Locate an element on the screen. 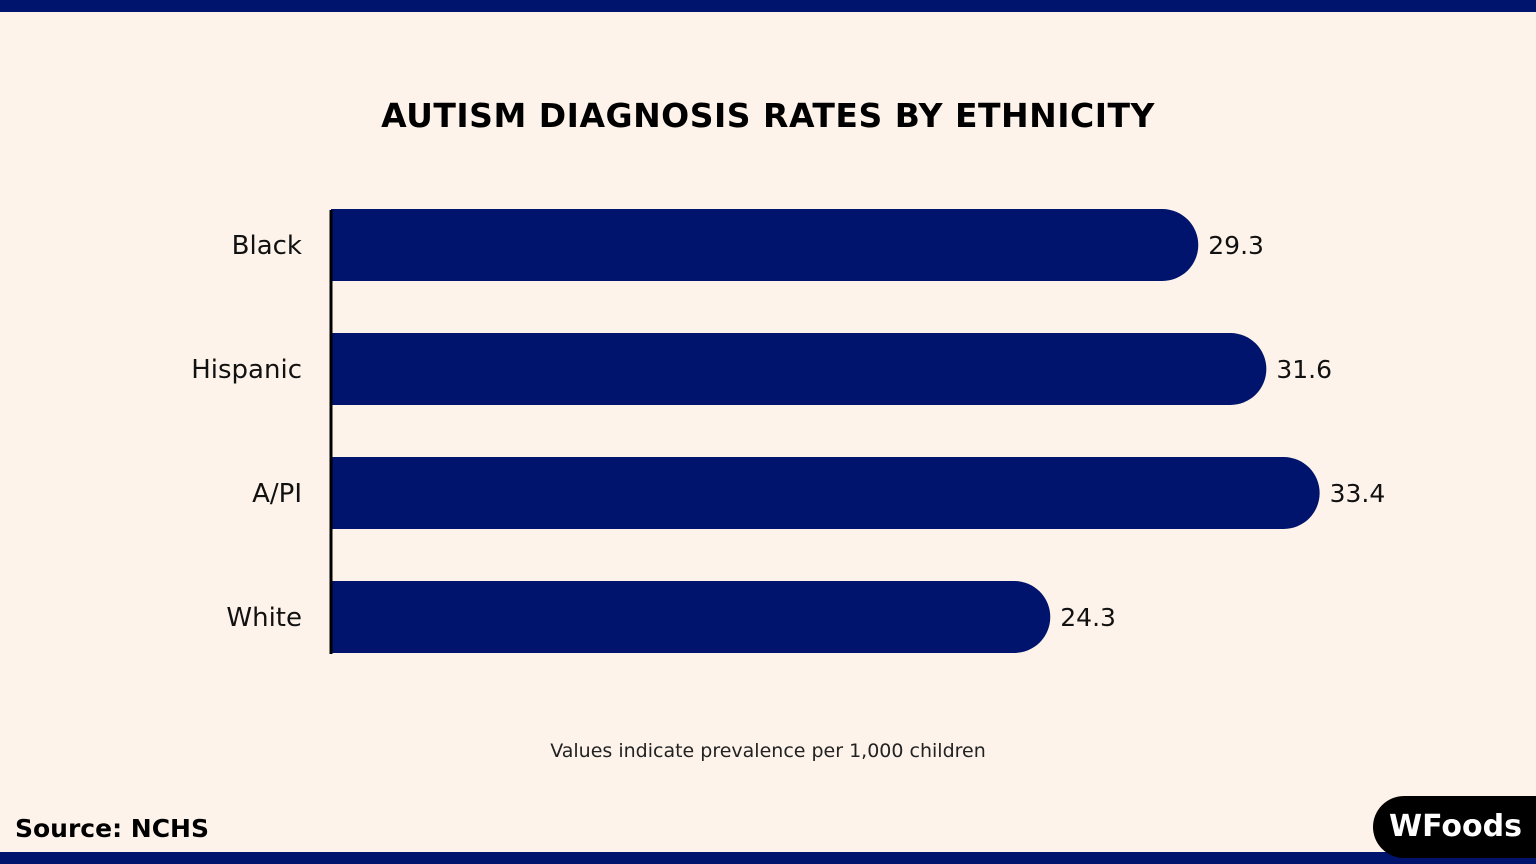  source-label: Source: NCHS is located at coordinates (112, 828).